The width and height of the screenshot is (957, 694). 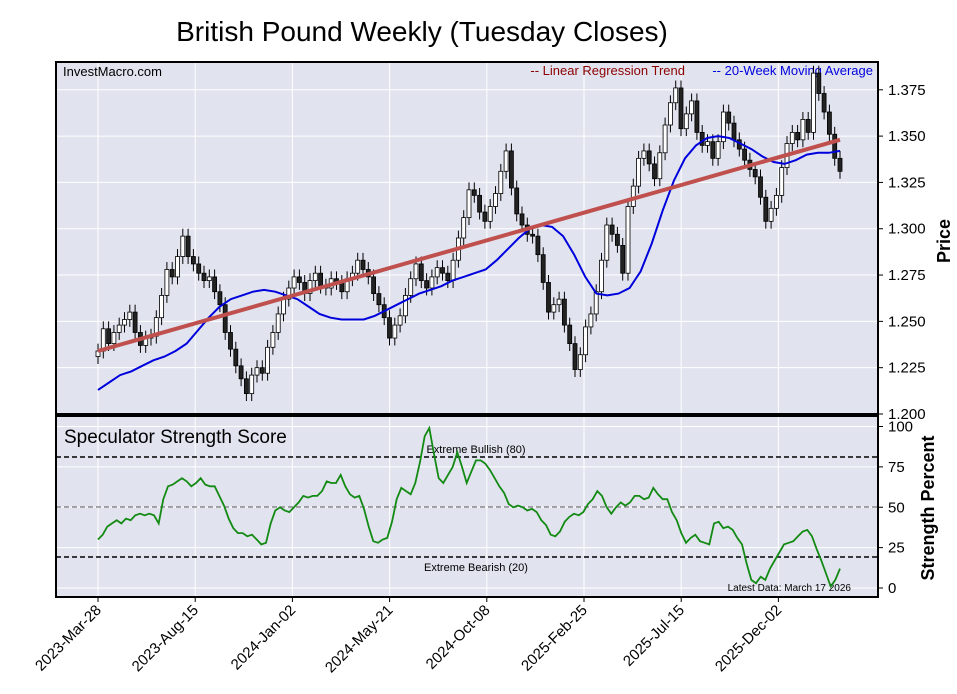 What do you see at coordinates (607, 70) in the screenshot?
I see `regression-legend-label: -- Linear Regression Trend` at bounding box center [607, 70].